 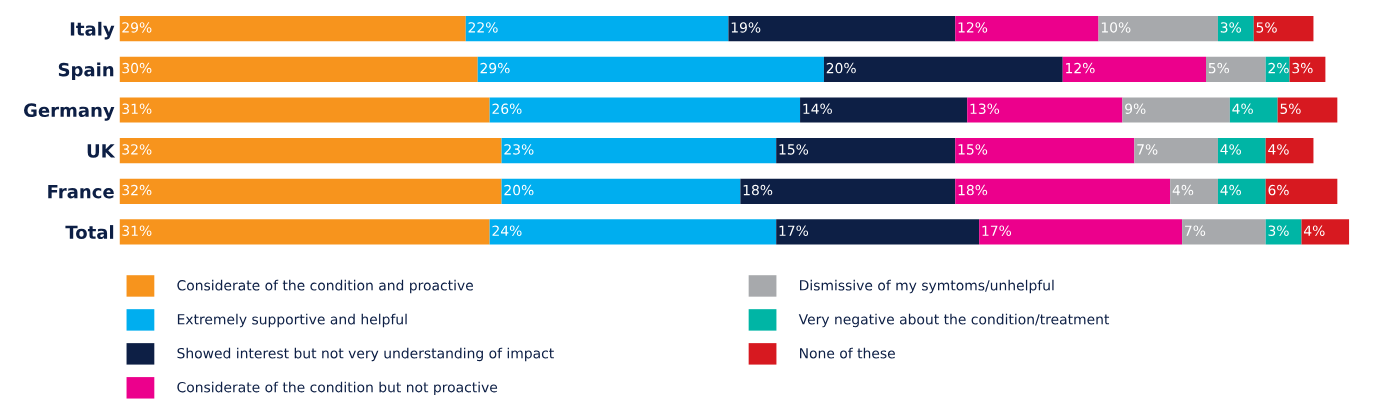 I want to click on y-tick-label: France, so click(x=81, y=191).